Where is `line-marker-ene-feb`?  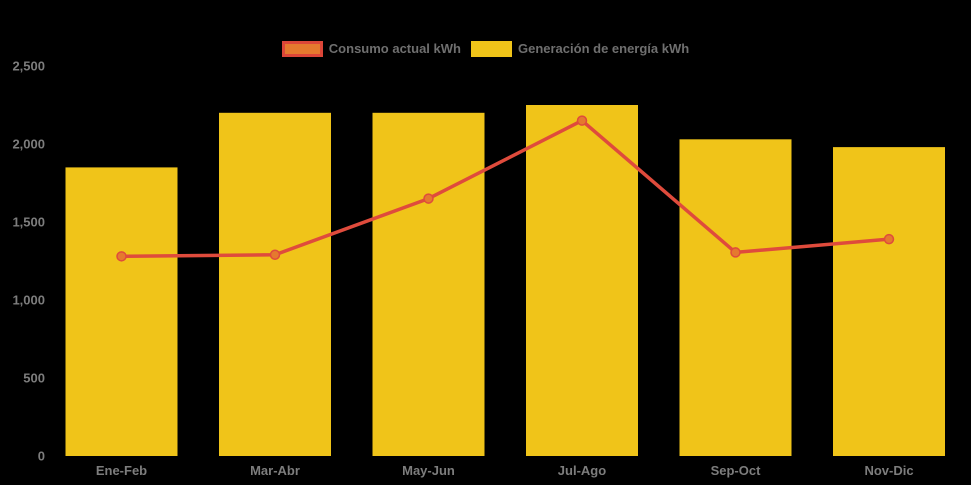
line-marker-ene-feb is located at coordinates (121, 256).